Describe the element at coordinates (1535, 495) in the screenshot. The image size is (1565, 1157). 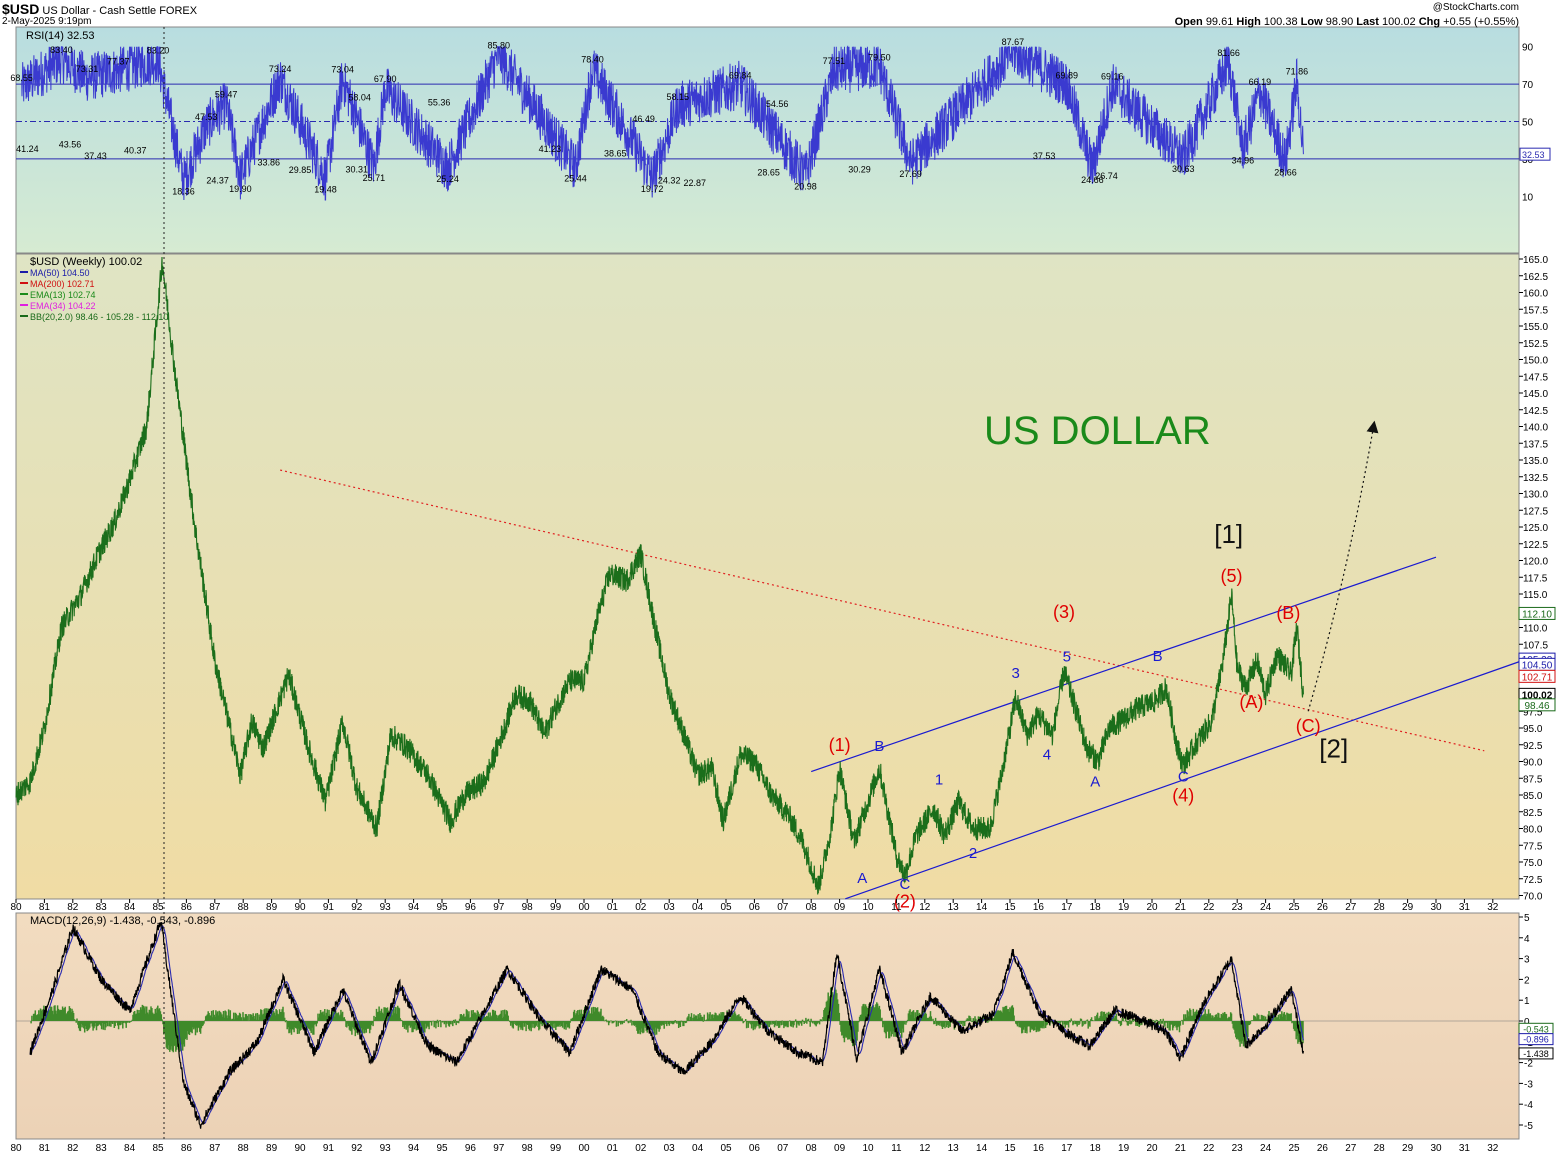
I see `price-tick-label: 130.0` at that location.